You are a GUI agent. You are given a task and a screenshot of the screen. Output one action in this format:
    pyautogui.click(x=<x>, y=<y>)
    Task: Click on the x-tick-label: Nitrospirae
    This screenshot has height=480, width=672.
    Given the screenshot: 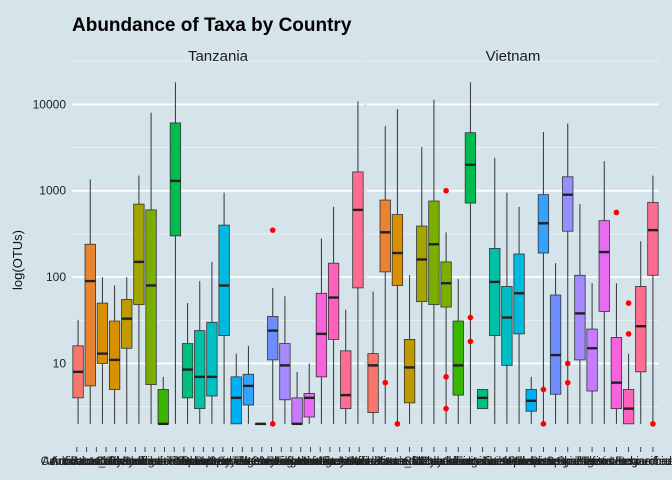 What is the action you would take?
    pyautogui.click(x=204, y=462)
    